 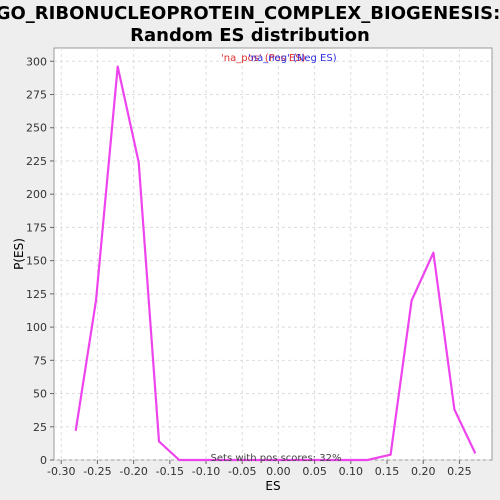 I want to click on y-tick-label: 225, so click(x=36, y=161).